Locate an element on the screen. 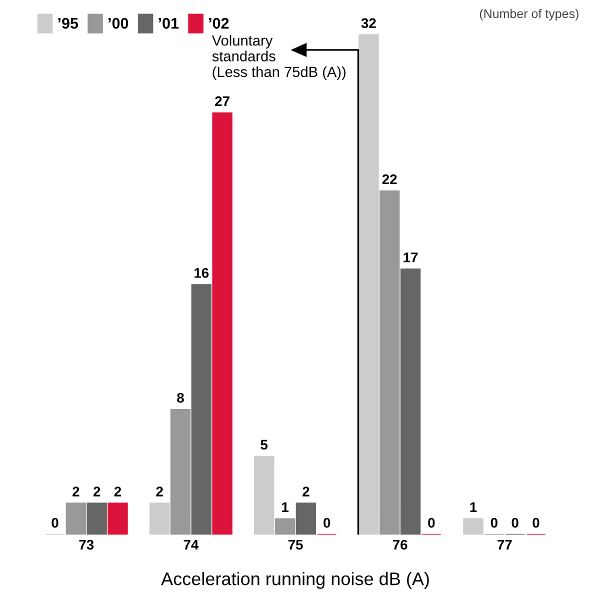  legend-label: ’00 is located at coordinates (118, 23).